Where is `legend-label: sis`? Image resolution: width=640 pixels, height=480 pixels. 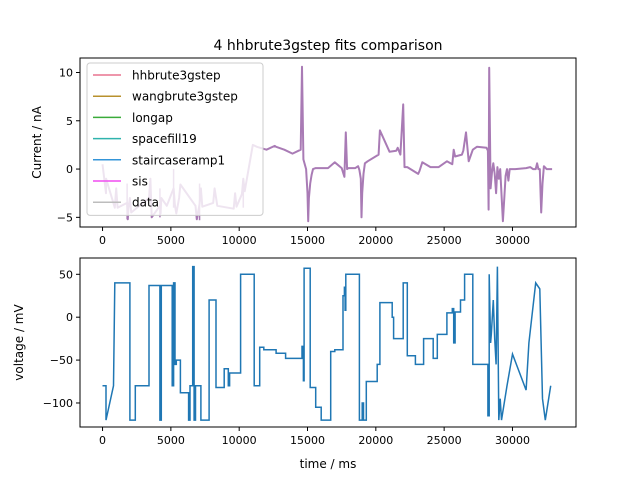 legend-label: sis is located at coordinates (140, 182).